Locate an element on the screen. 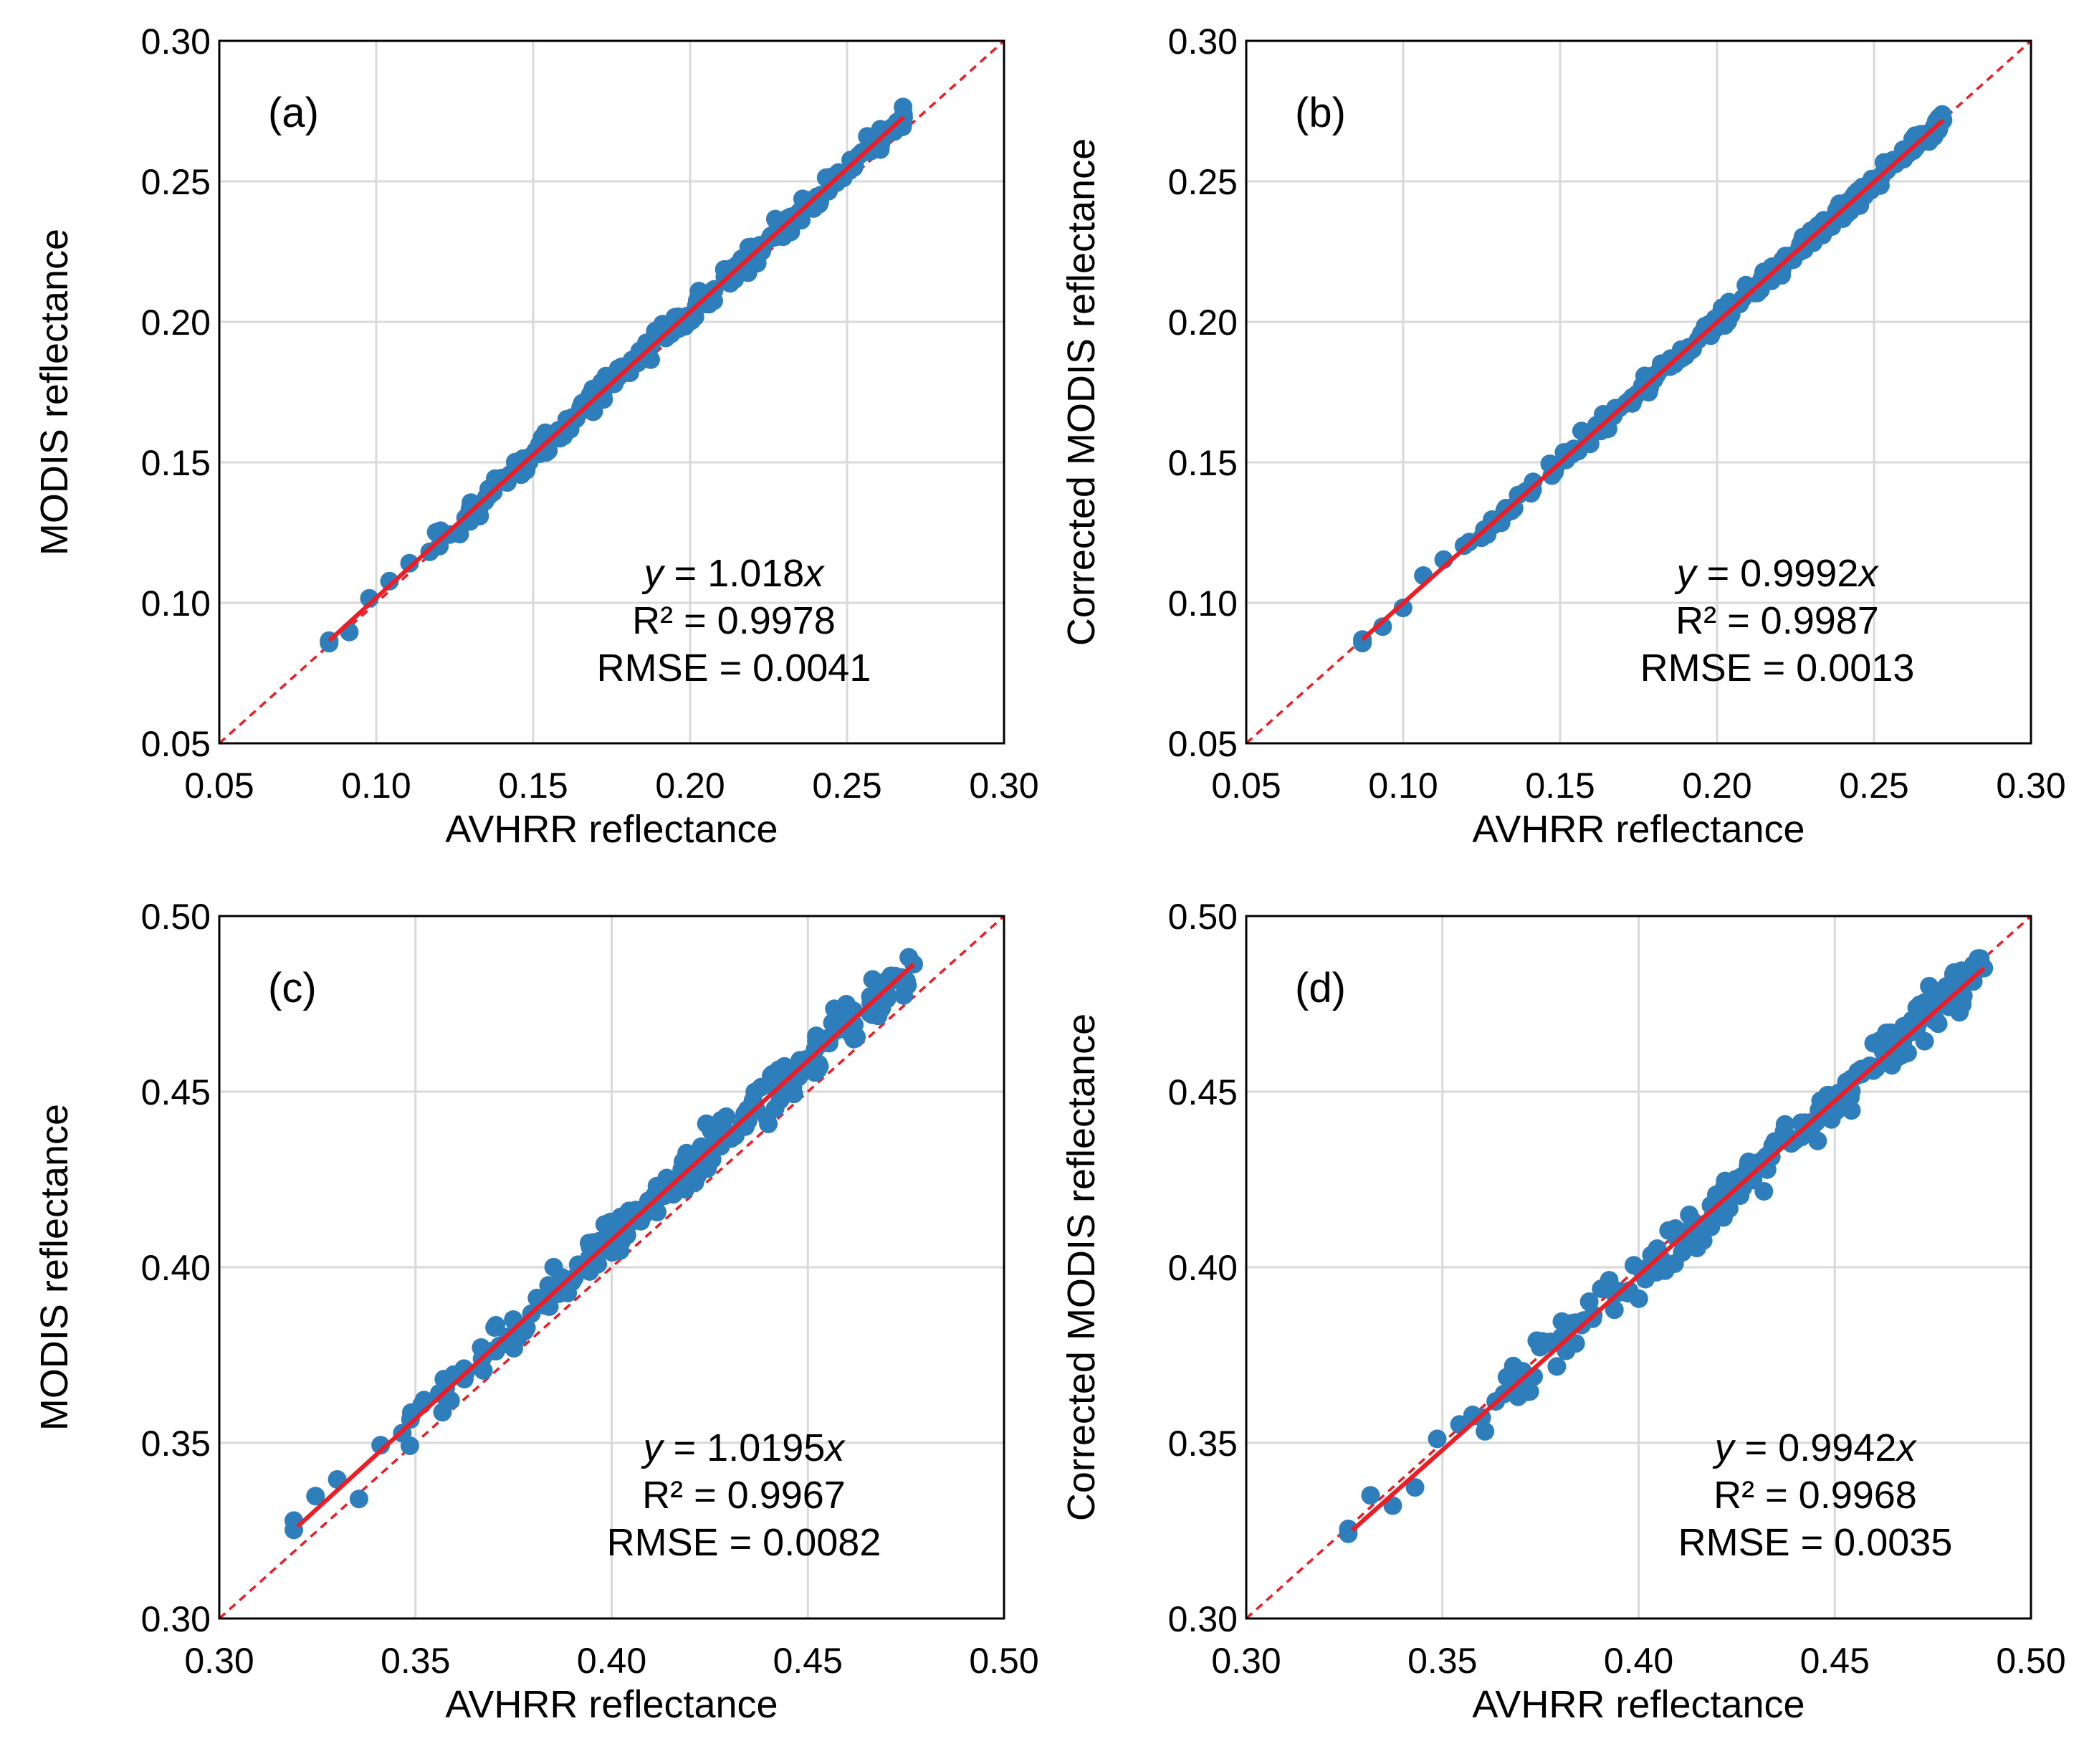 This screenshot has width=2084, height=1764. x-tick-label: 0.20 is located at coordinates (1717, 786).